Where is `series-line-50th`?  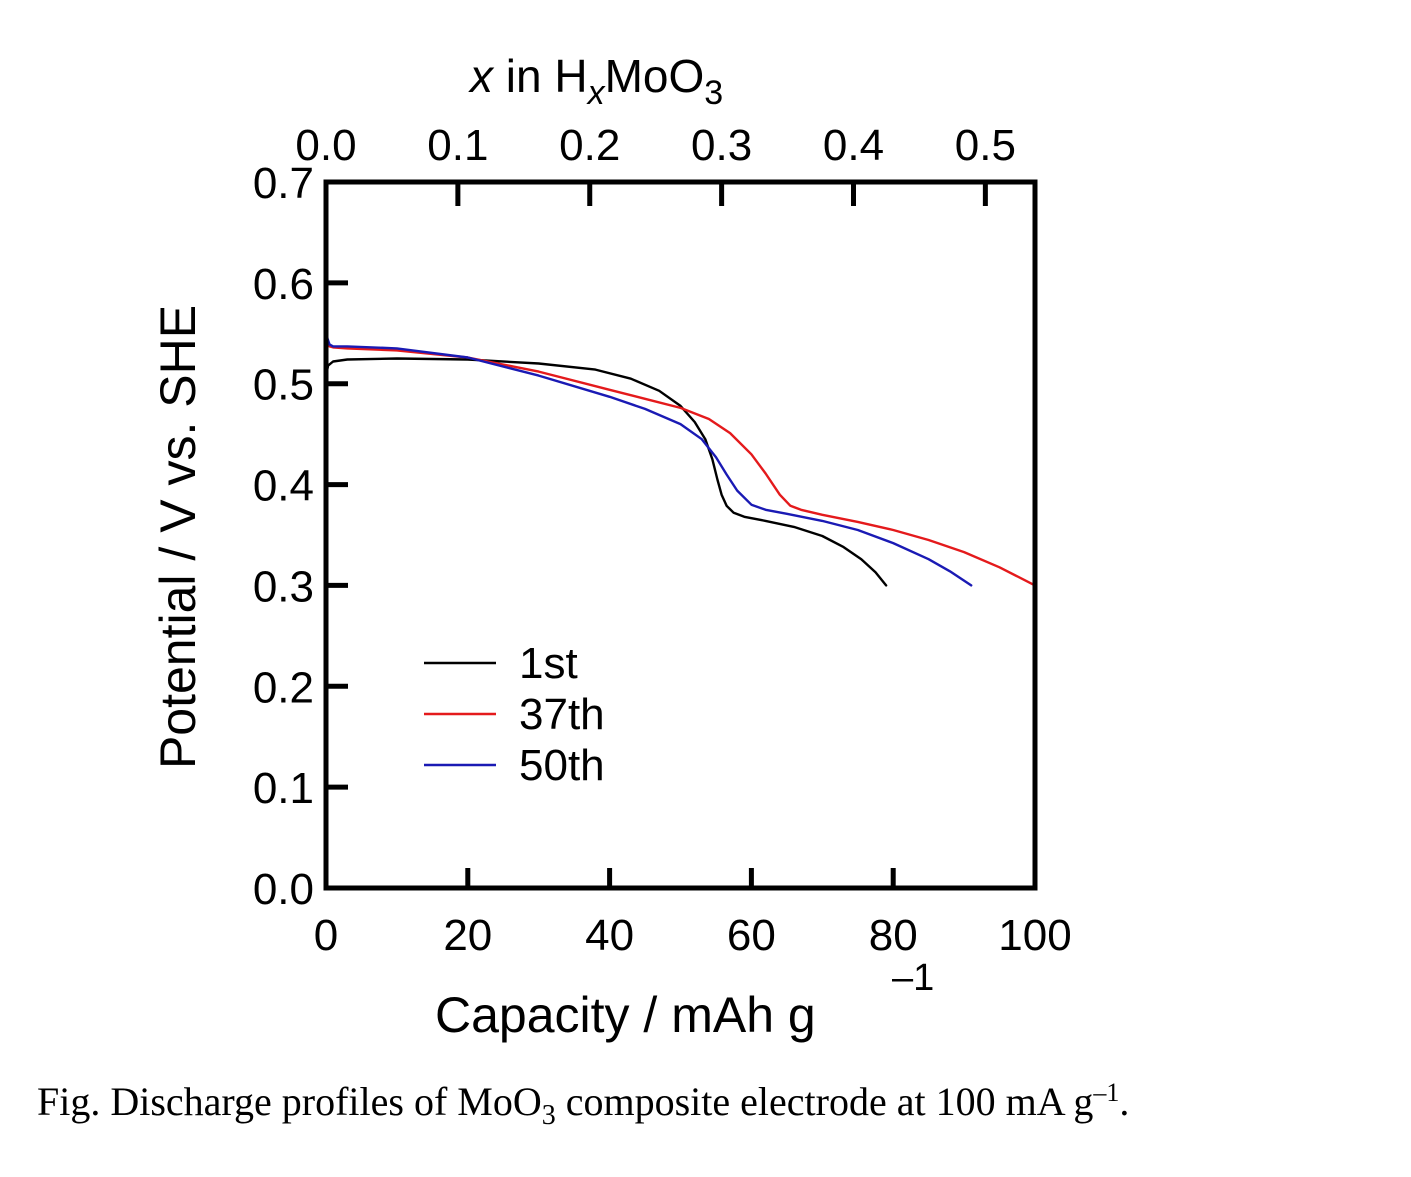
series-line-50th is located at coordinates (648, 452).